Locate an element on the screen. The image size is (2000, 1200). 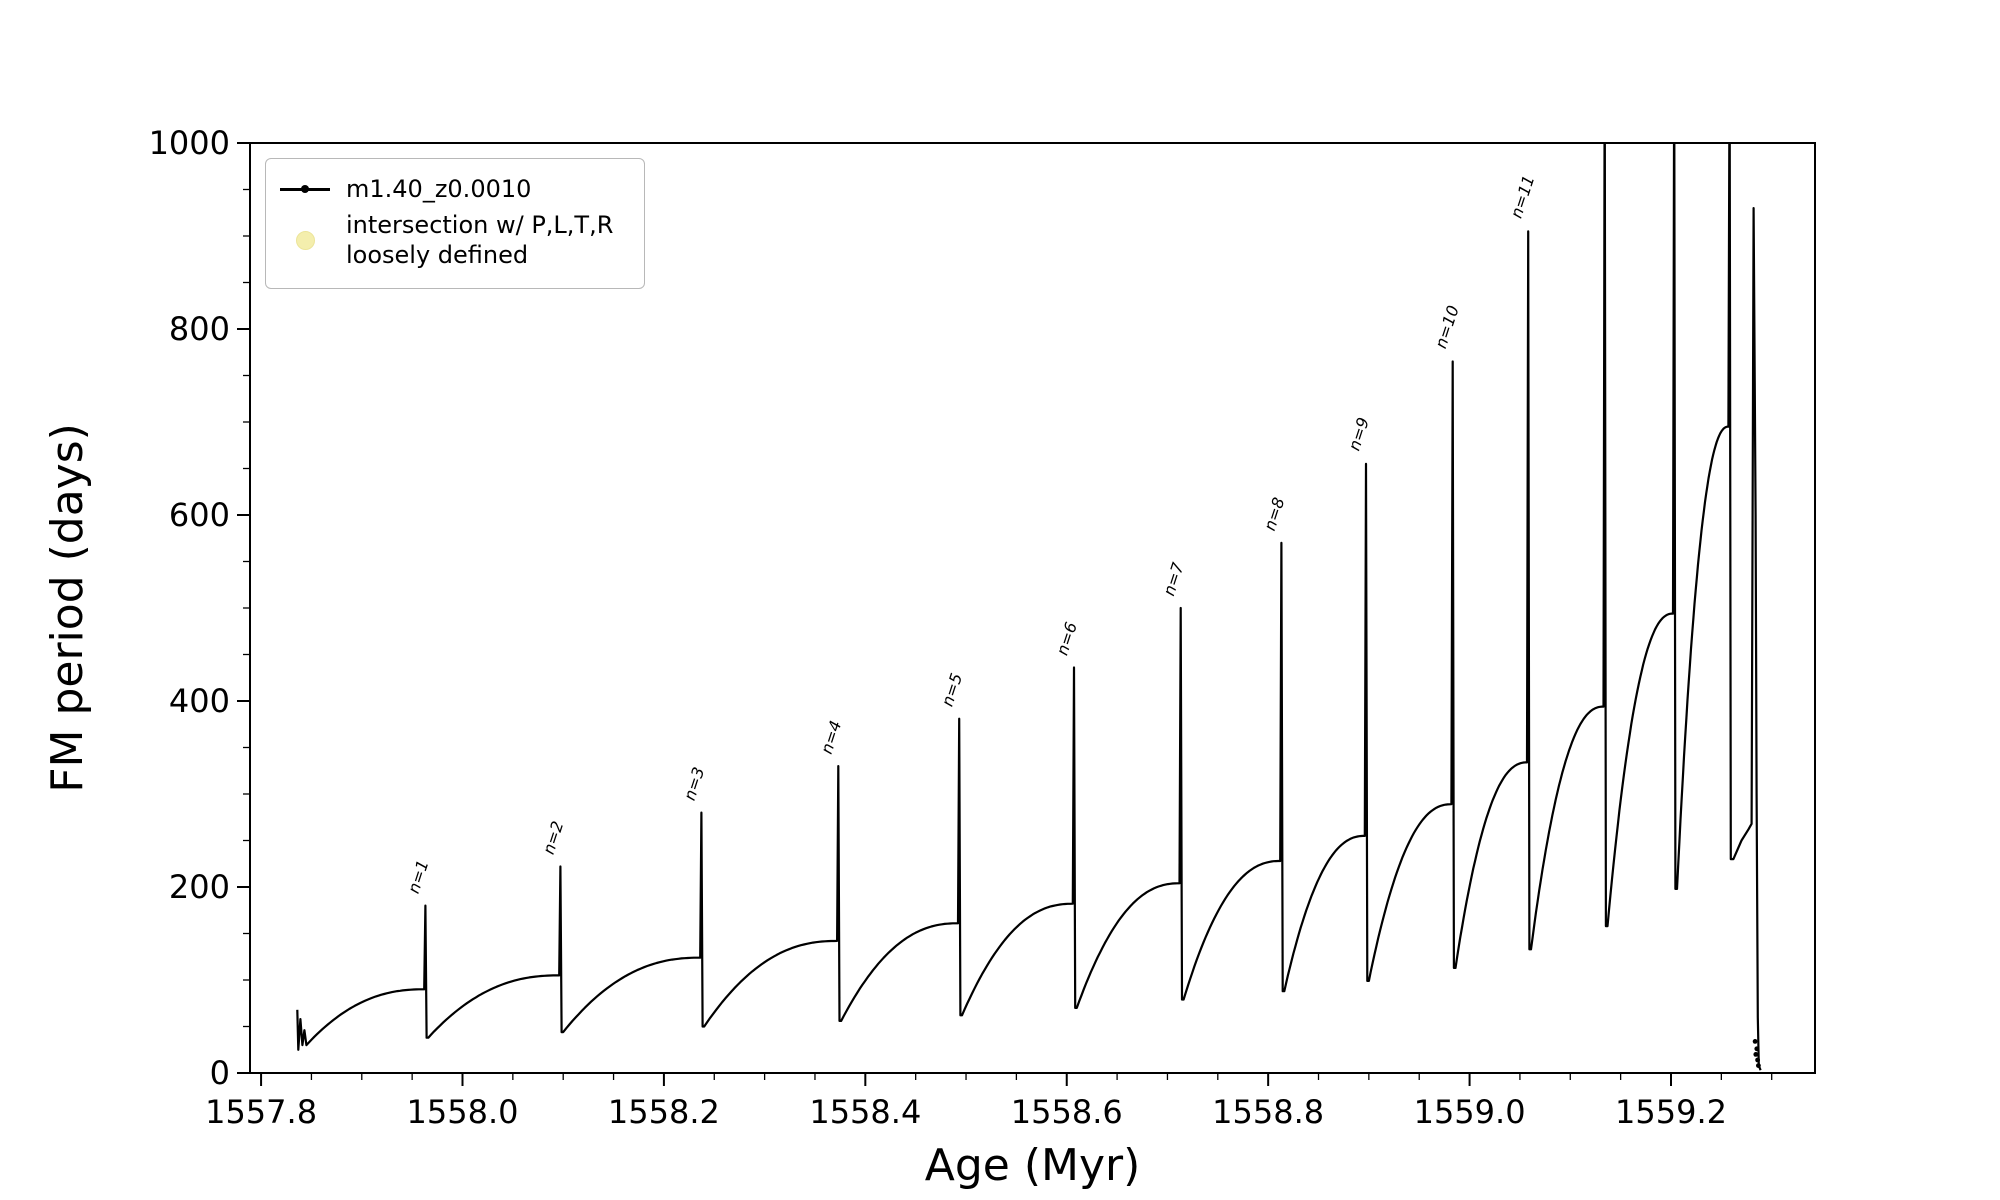
spike-annotation: n=9 is located at coordinates (1359, 434).